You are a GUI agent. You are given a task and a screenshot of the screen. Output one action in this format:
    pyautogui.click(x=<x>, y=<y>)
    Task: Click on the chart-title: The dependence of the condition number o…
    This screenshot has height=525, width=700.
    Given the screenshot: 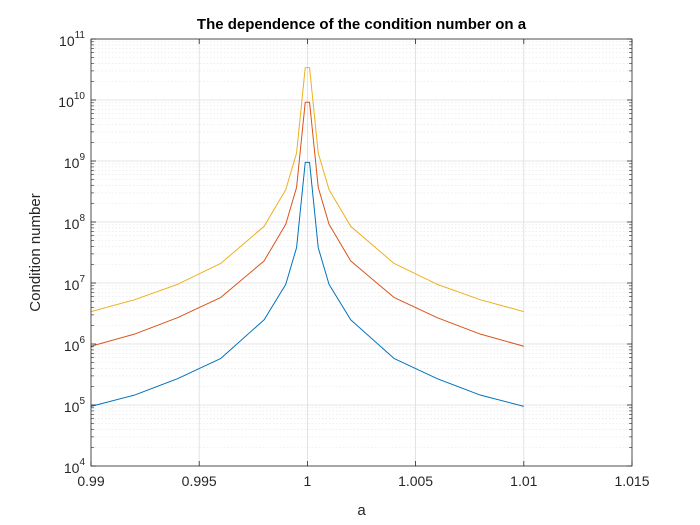 What is the action you would take?
    pyautogui.click(x=362, y=24)
    